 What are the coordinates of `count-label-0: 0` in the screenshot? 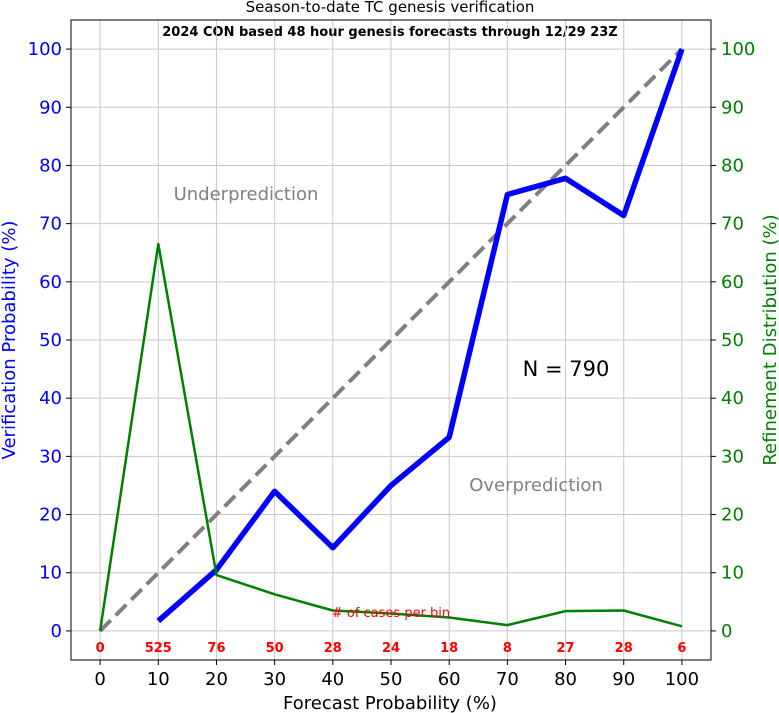 It's located at (100, 648).